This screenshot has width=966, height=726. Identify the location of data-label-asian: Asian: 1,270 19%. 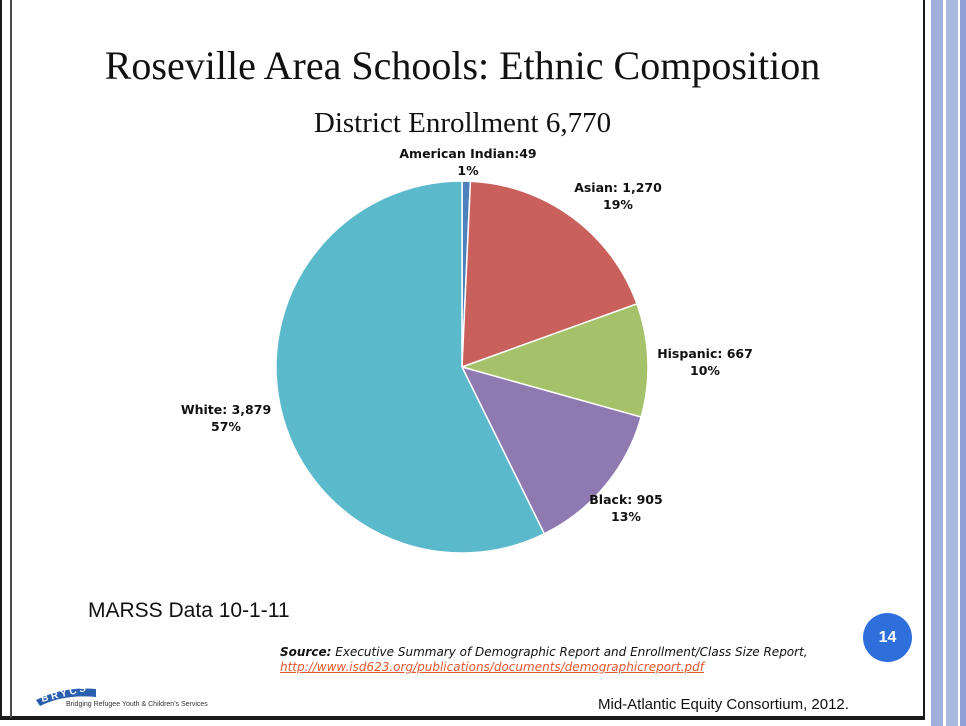
(618, 196).